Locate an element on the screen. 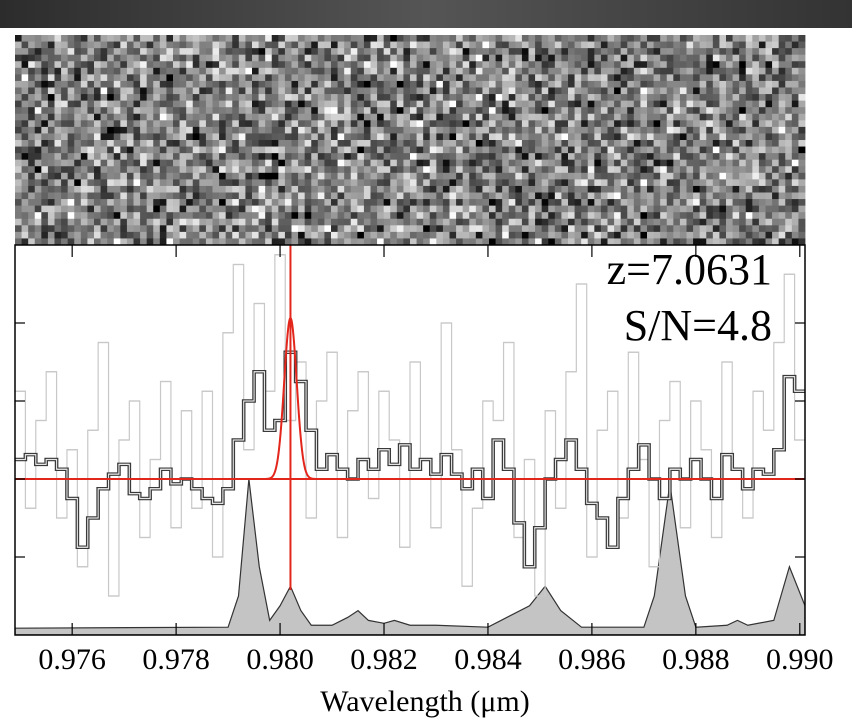 This screenshot has height=726, width=852. x-tick-label: 0.982 is located at coordinates (384, 659).